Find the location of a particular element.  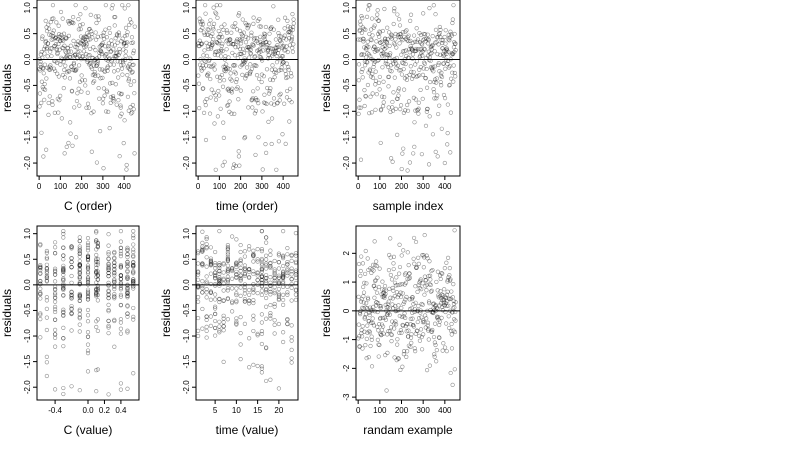

y-tick-label: 0.5 is located at coordinates (346, 34).